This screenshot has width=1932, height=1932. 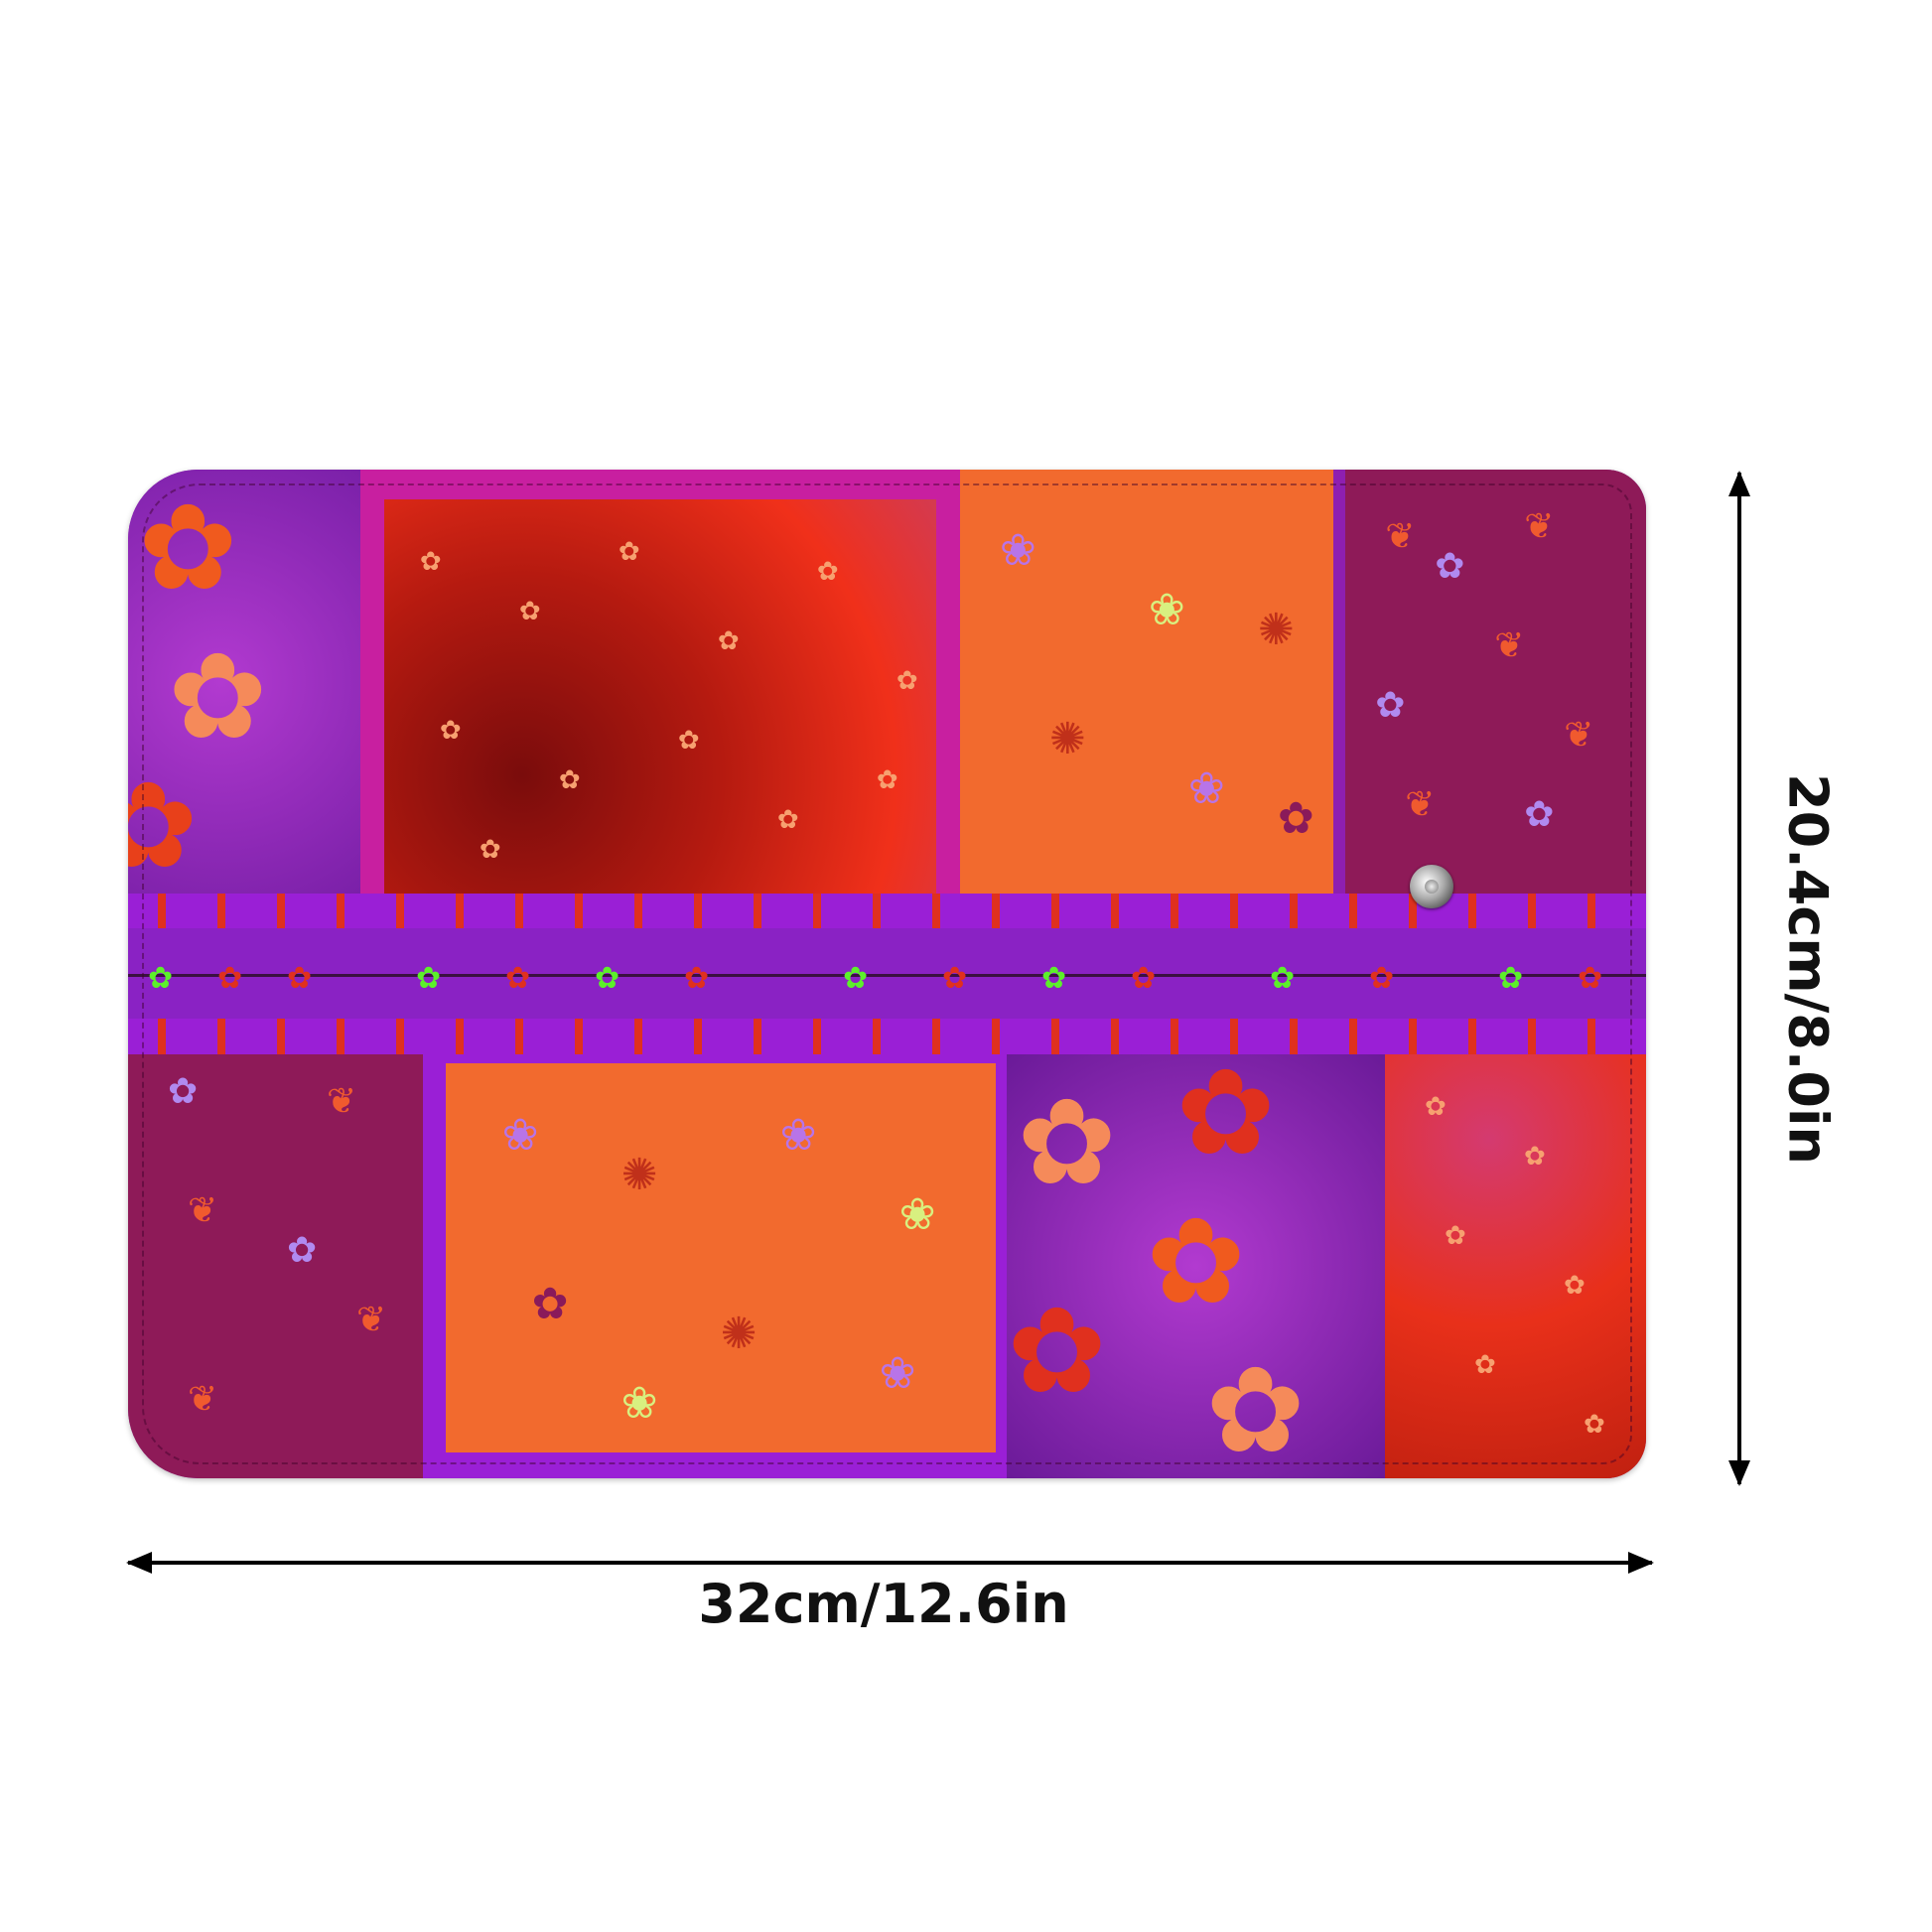 What do you see at coordinates (1808, 969) in the screenshot?
I see `height-dimension-label: 20.4cm/8.0in` at bounding box center [1808, 969].